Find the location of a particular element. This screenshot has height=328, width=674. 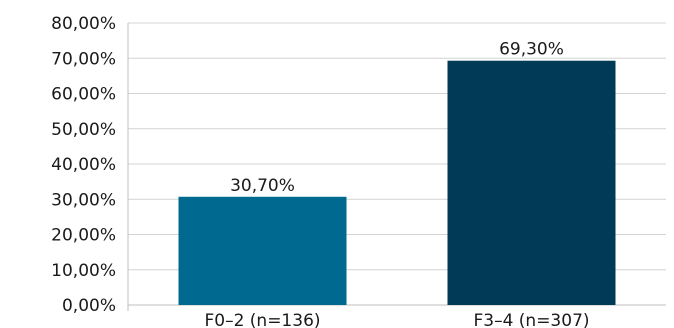

y-tick-label: 40,00% is located at coordinates (83, 165).